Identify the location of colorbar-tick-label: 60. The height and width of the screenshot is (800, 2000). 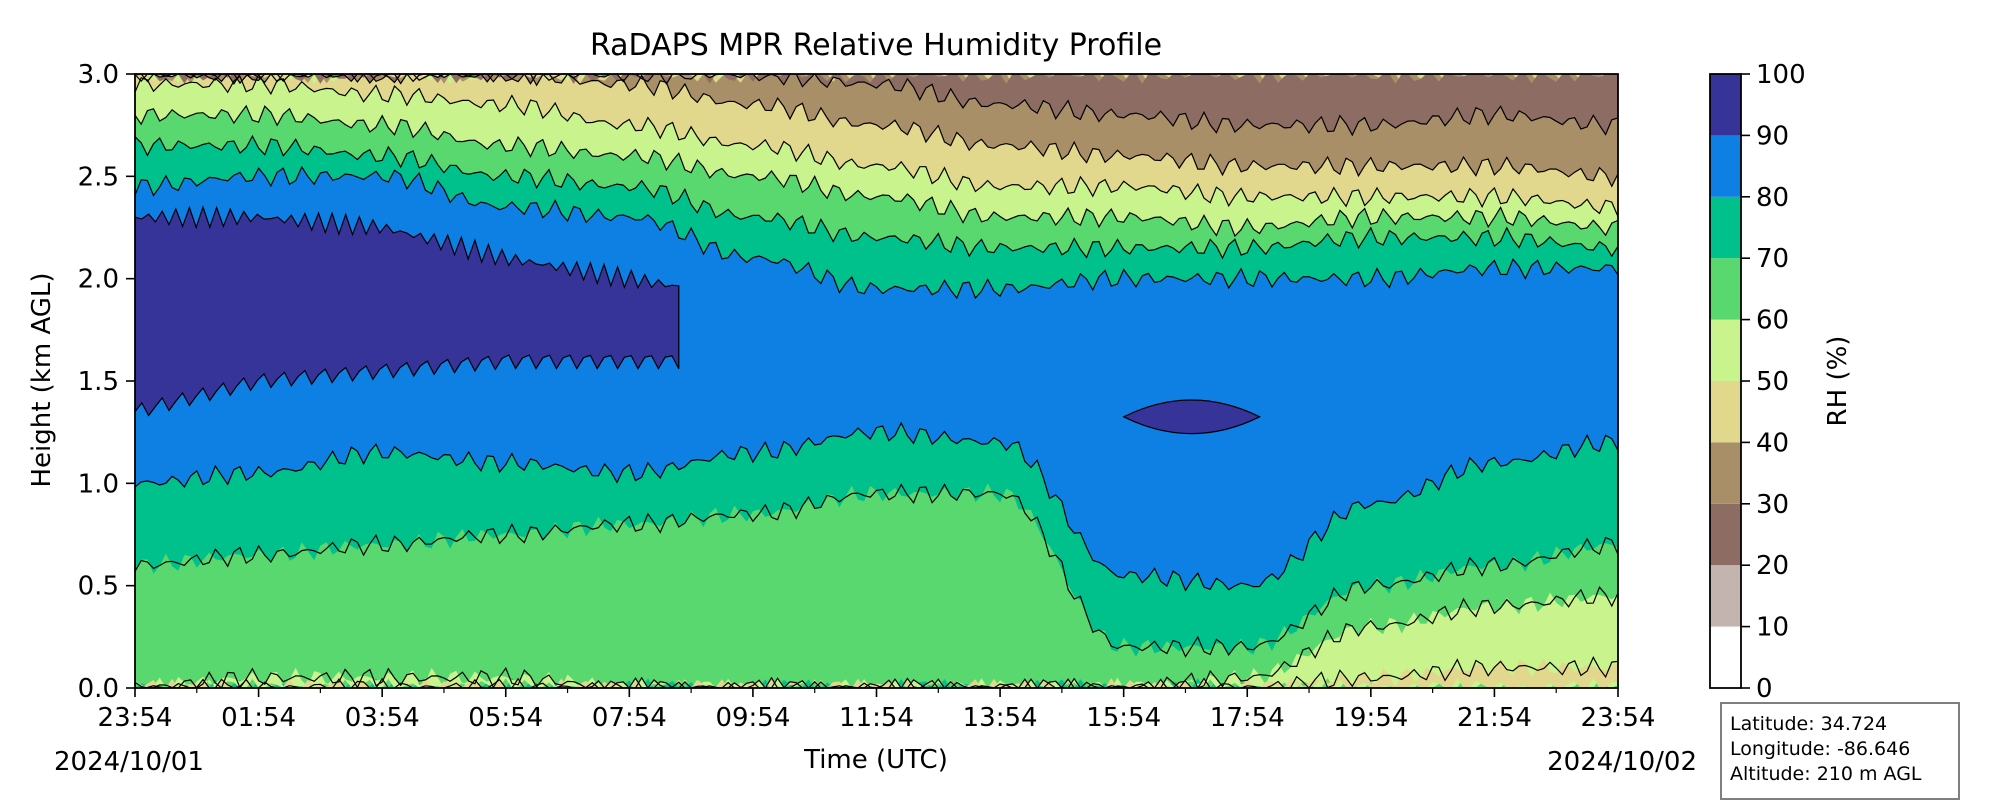
(1772, 321).